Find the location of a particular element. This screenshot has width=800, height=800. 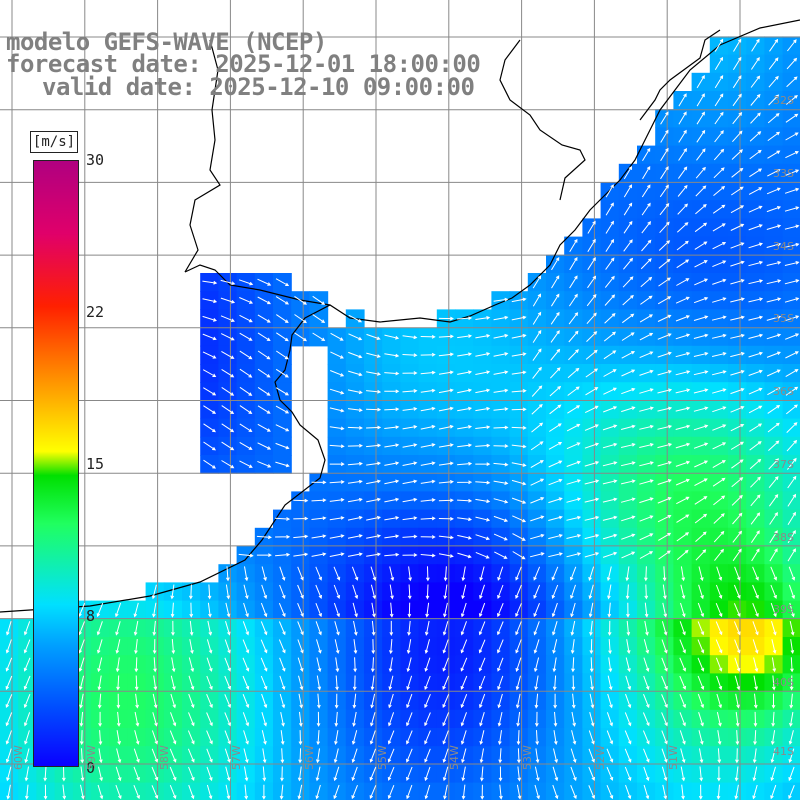

model-title: modelo GEFS-WAVE (NCEP) is located at coordinates (166, 42).